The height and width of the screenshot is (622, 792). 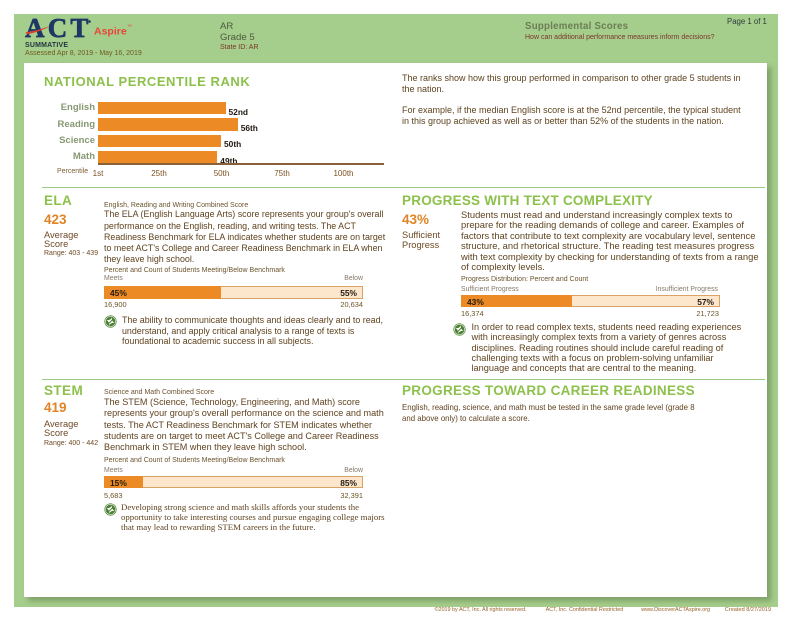 I want to click on svg-text: ACT, so click(x=58, y=29).